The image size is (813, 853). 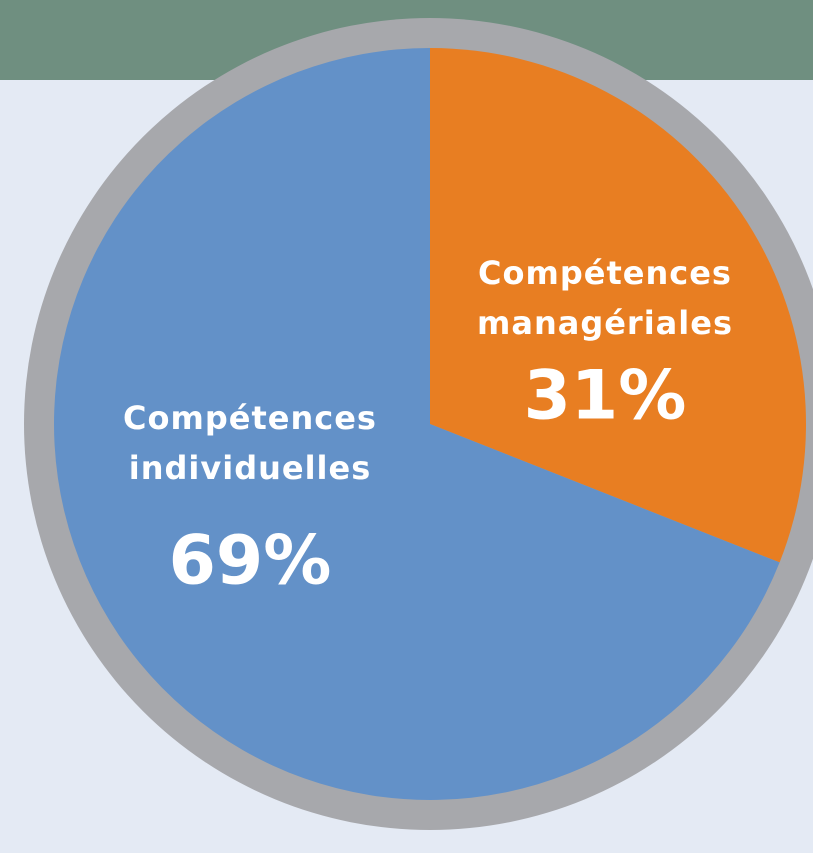 What do you see at coordinates (250, 561) in the screenshot?
I see `value-label: 69%` at bounding box center [250, 561].